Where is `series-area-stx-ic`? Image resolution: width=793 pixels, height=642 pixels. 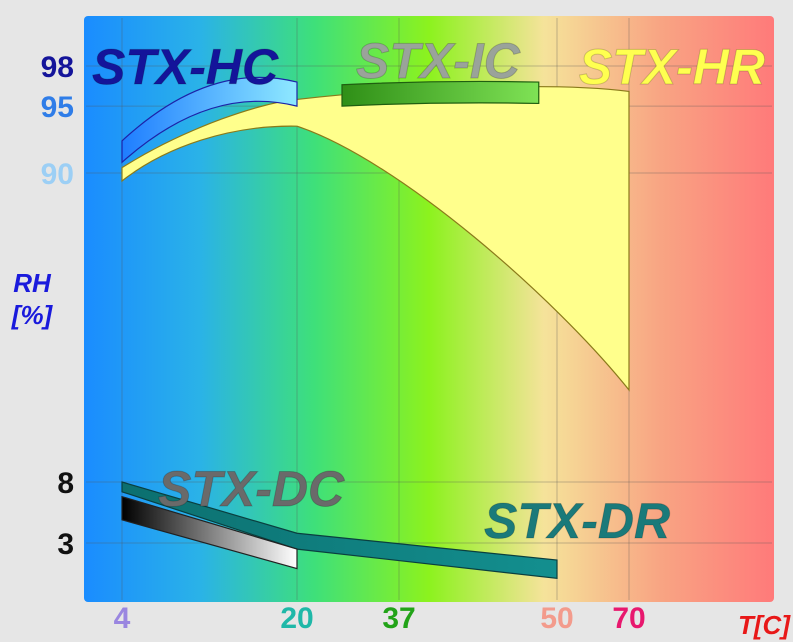
series-area-stx-ic is located at coordinates (440, 93).